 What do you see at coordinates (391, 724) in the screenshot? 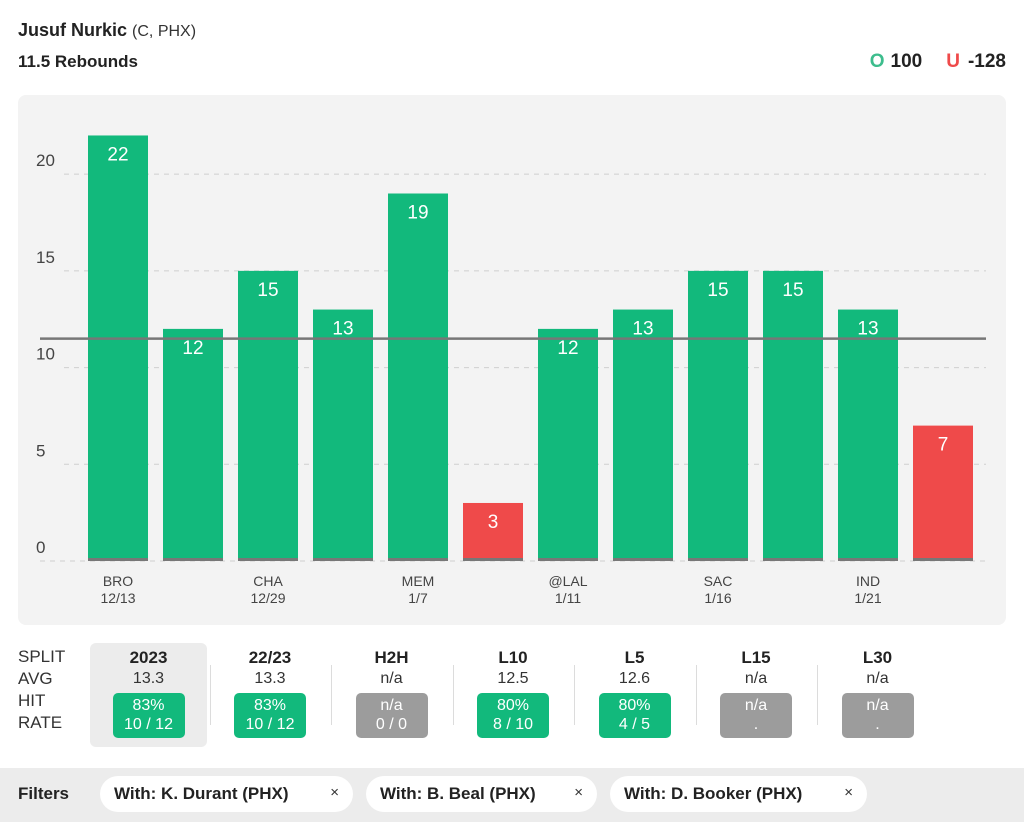
I see `hit-rate-fraction: 0 / 0` at bounding box center [391, 724].